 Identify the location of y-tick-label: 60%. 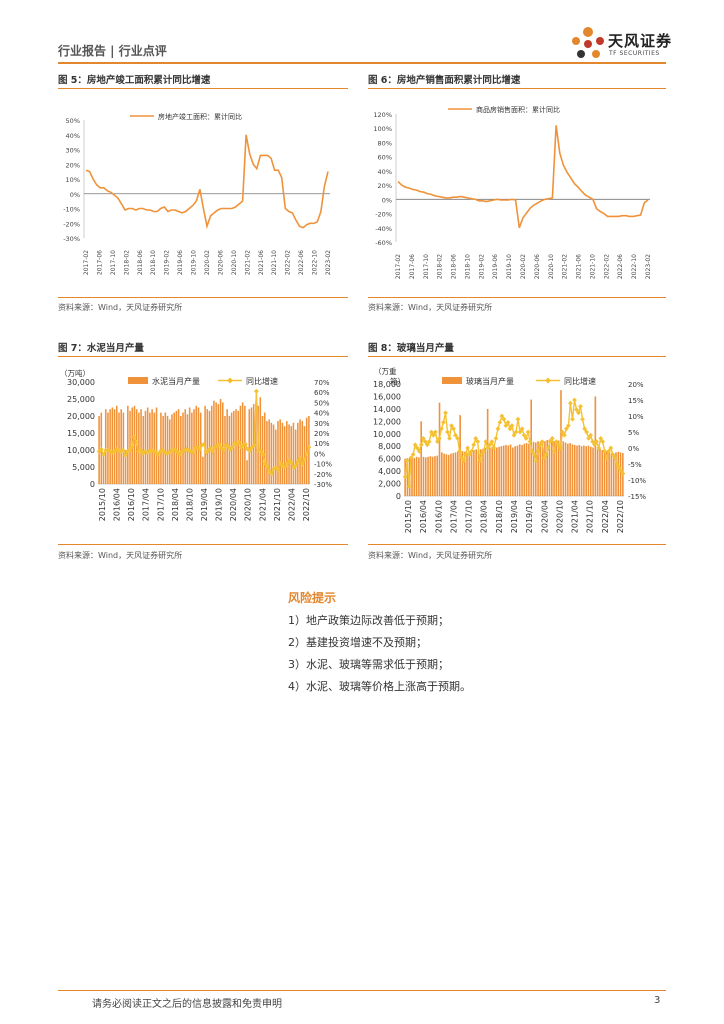
(385, 158).